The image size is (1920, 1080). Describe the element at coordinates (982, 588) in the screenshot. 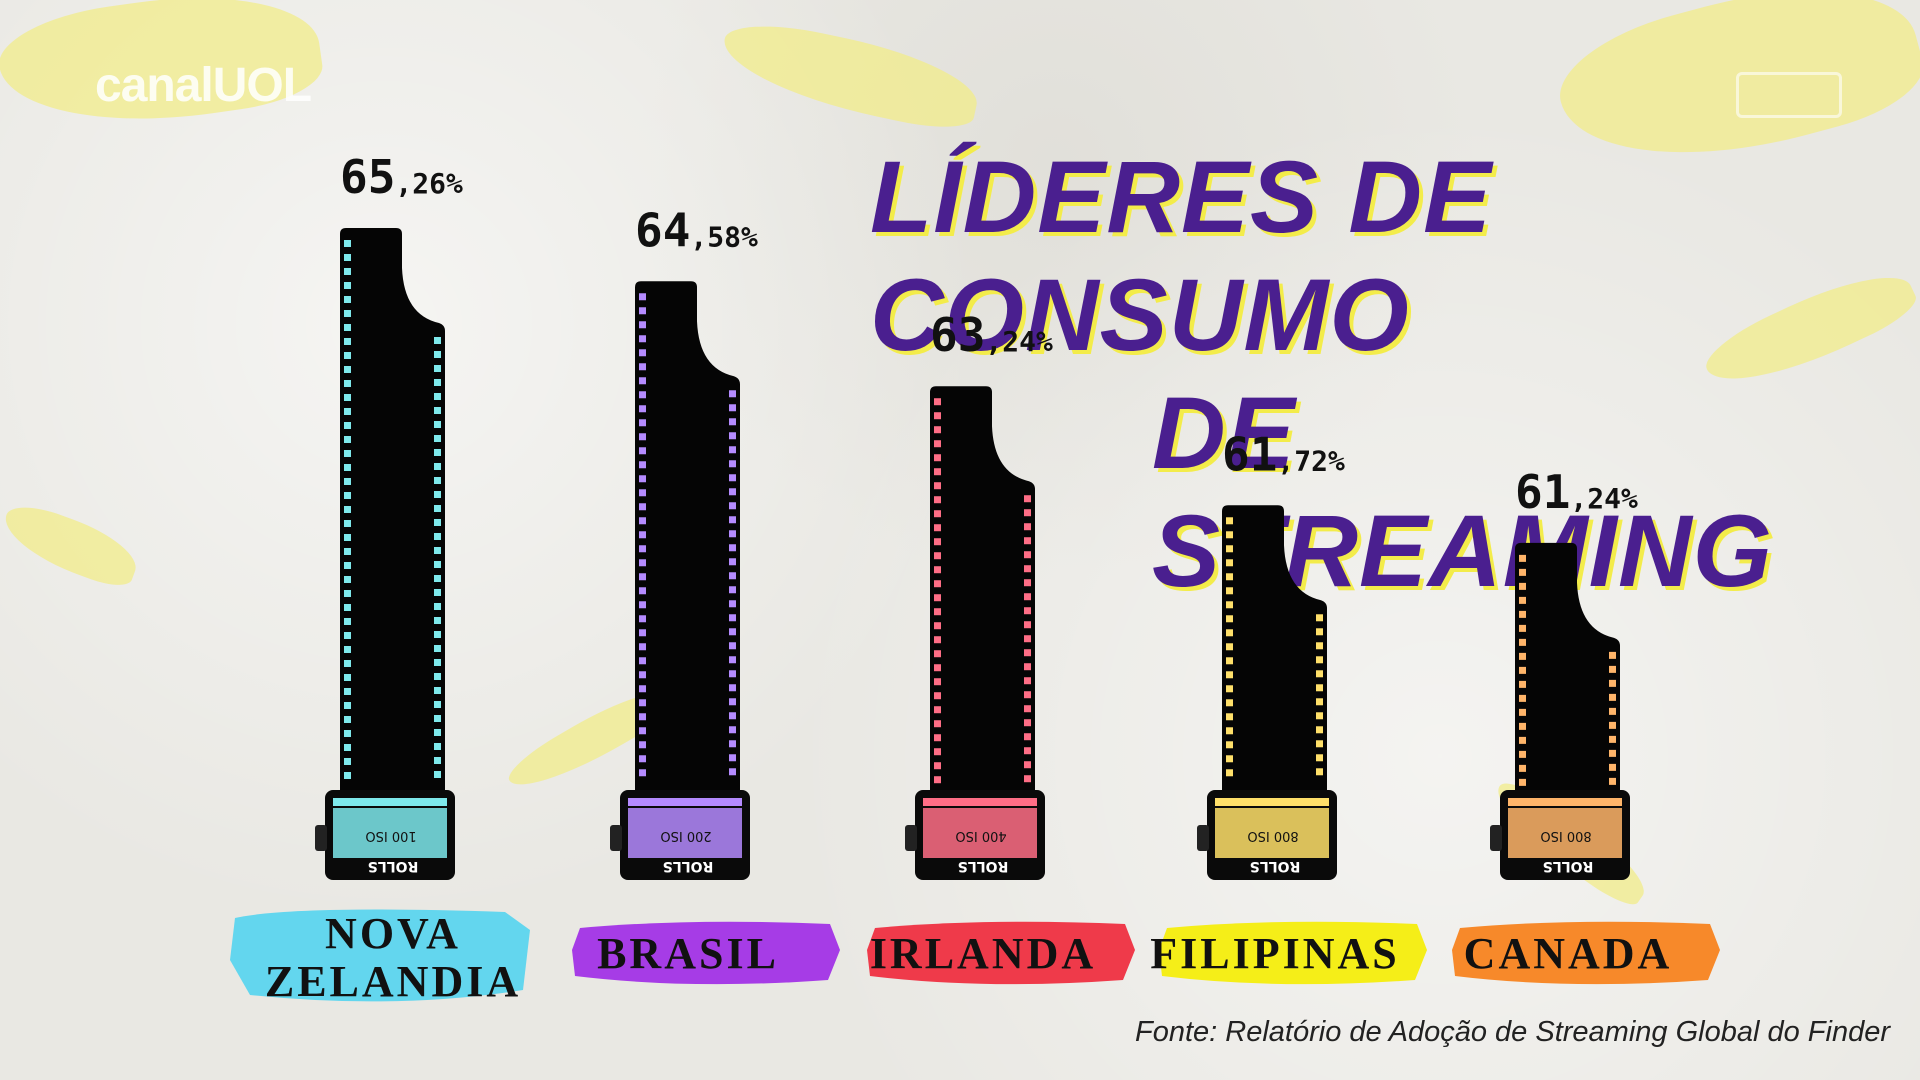

I see `bar-irlanda` at that location.